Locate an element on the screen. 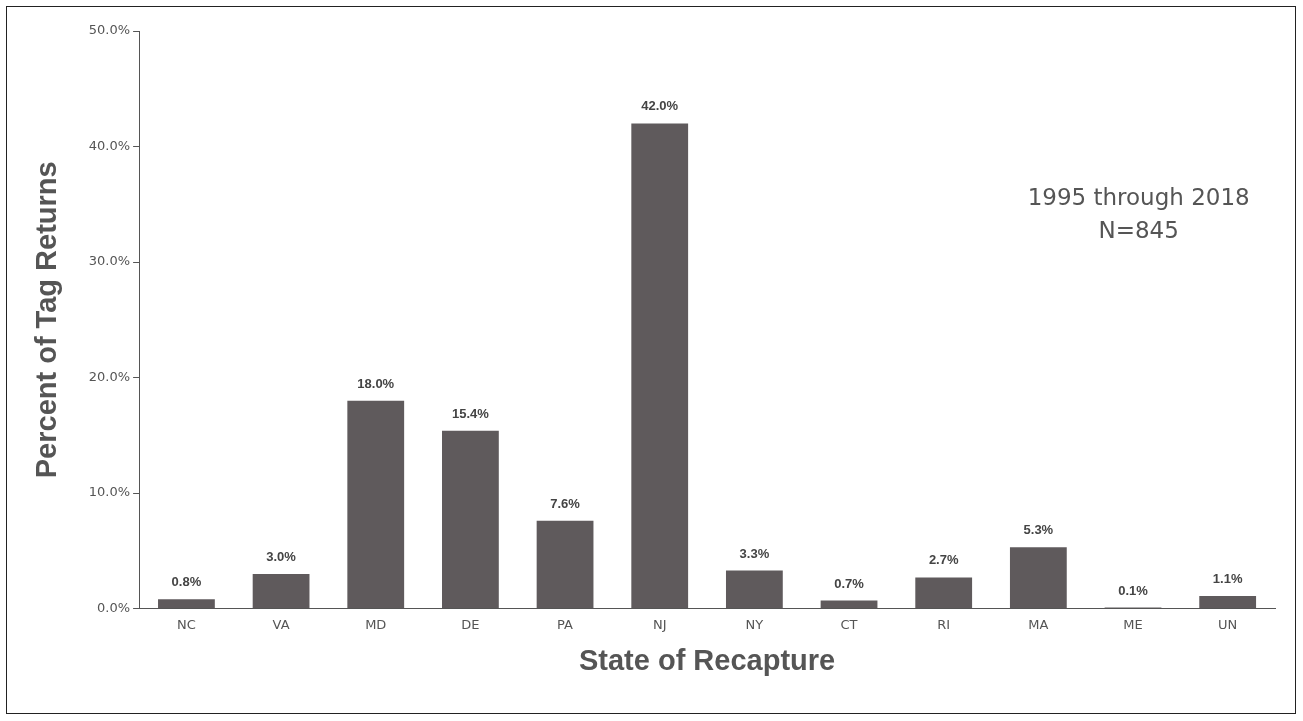 Image resolution: width=1303 pixels, height=721 pixels. y-axis-title: Percent of Tag Returns is located at coordinates (46, 320).